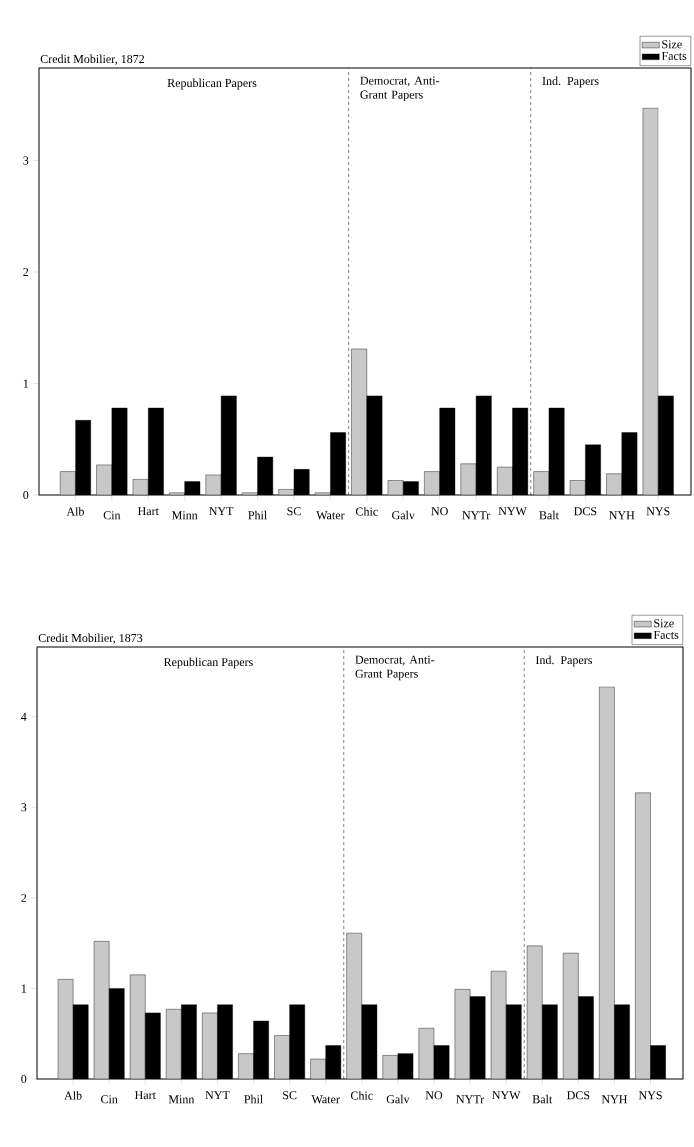  Describe the element at coordinates (92, 59) in the screenshot. I see `chart-title: Credit Mobilier, 1872` at that location.